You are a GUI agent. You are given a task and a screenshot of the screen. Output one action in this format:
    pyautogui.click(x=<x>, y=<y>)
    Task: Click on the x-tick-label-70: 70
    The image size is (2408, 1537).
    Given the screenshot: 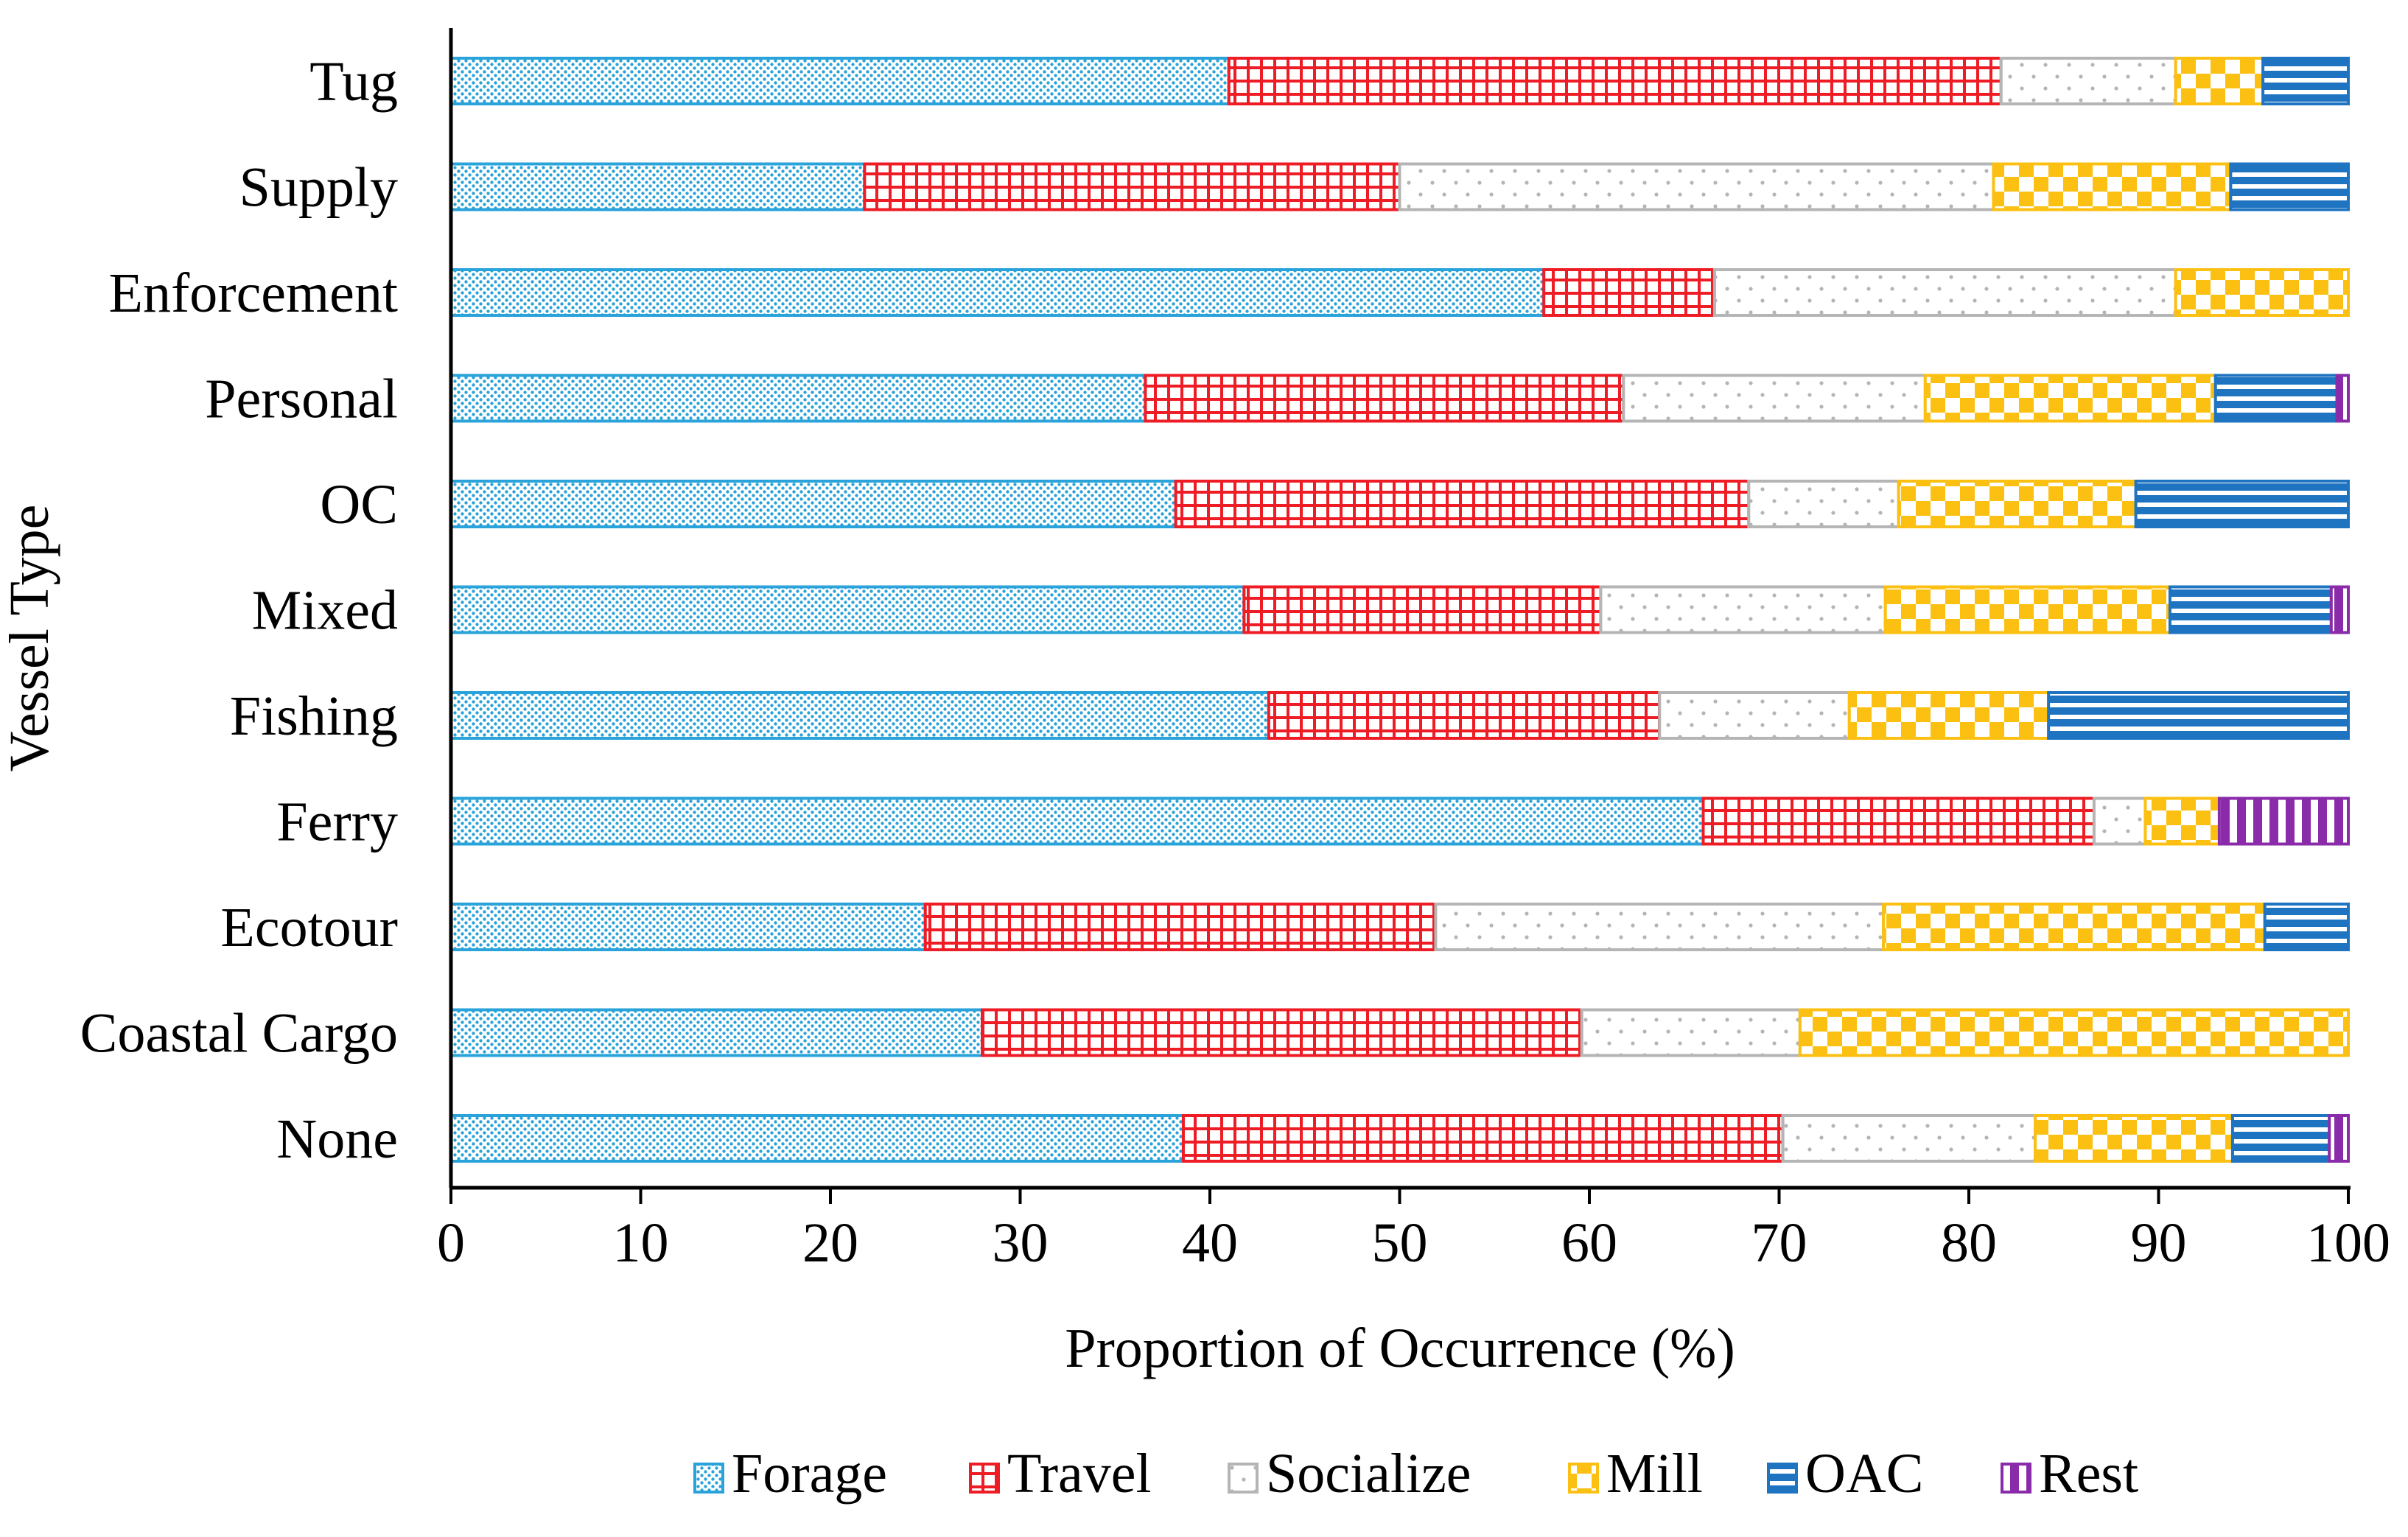 What is the action you would take?
    pyautogui.click(x=1779, y=1243)
    